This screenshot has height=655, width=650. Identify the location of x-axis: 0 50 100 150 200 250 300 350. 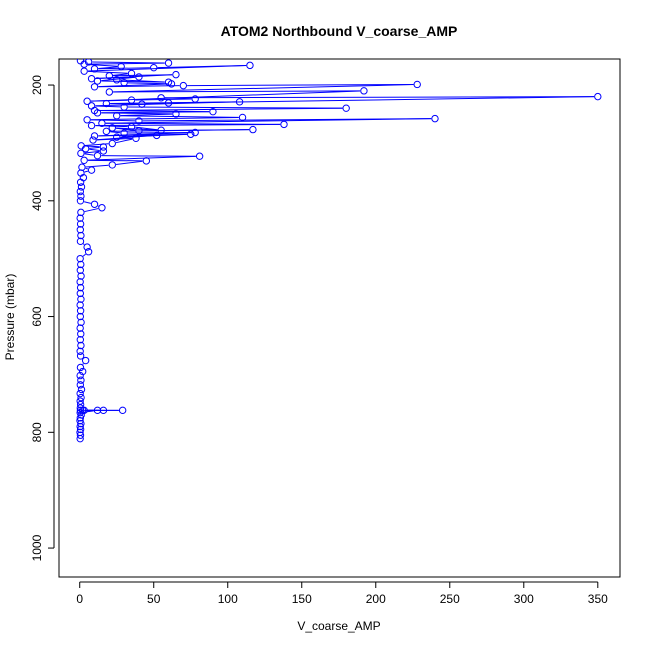
(342, 594).